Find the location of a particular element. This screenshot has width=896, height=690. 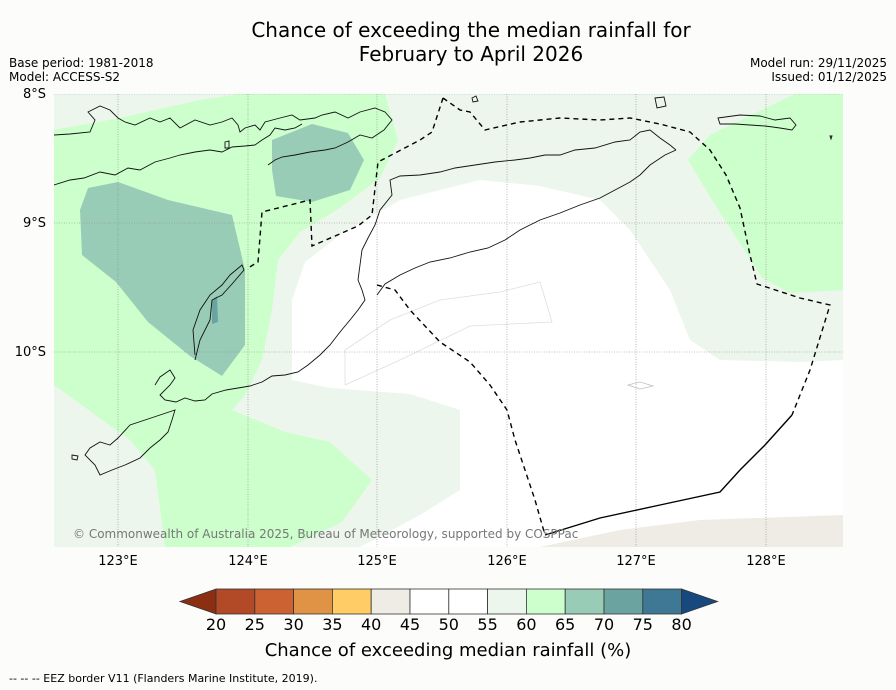

colorbar-arrow-high is located at coordinates (700, 601).